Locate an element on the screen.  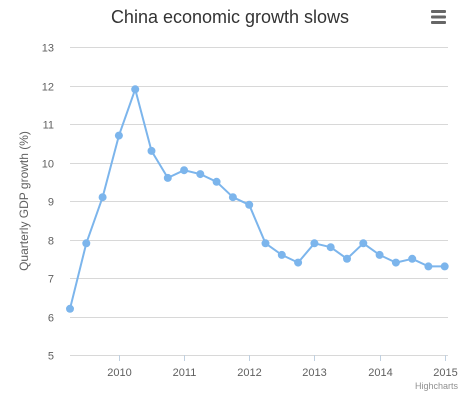
x-tick-label-2014: 2014 is located at coordinates (380, 373).